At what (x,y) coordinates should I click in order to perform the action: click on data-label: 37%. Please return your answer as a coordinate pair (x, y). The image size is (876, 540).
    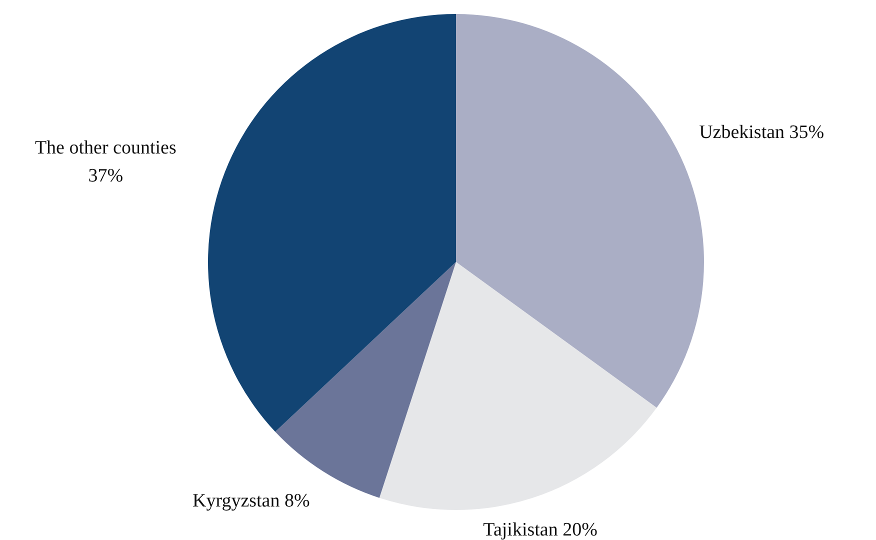
    Looking at the image, I should click on (106, 176).